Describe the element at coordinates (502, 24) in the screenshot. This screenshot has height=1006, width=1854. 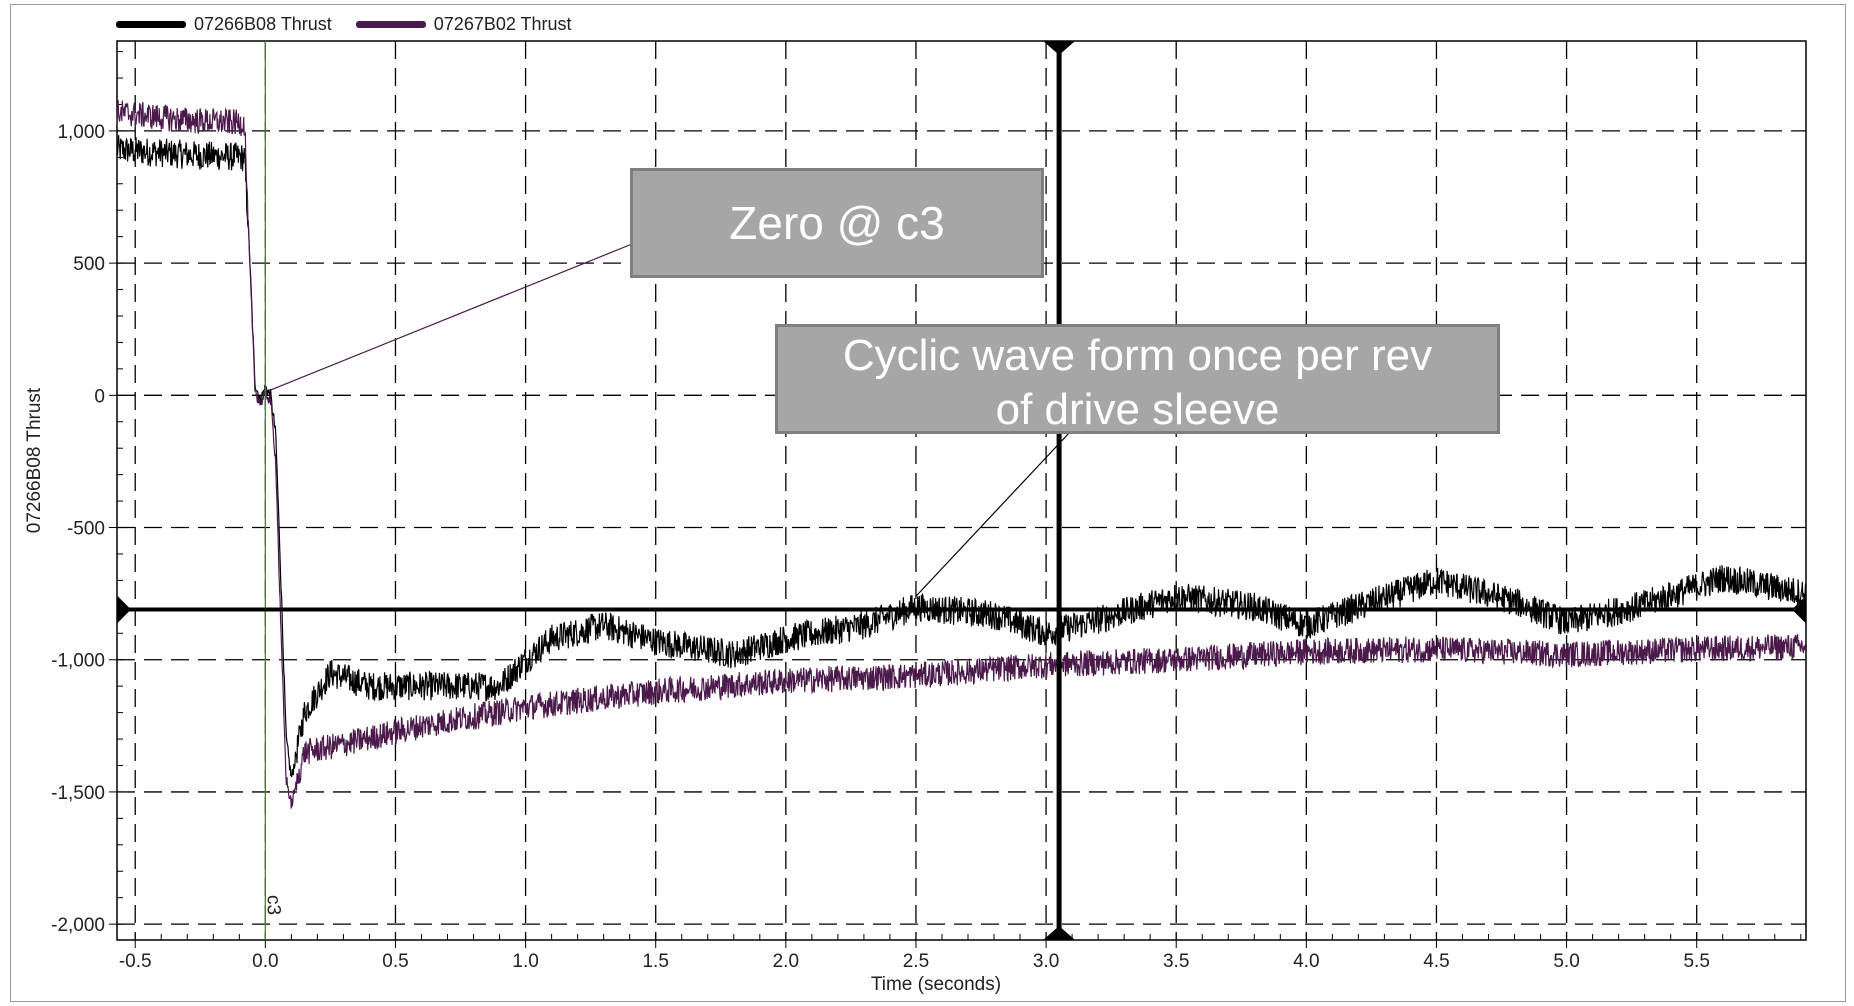
I see `legend-label-series-2: 07267B02 Thrust` at that location.